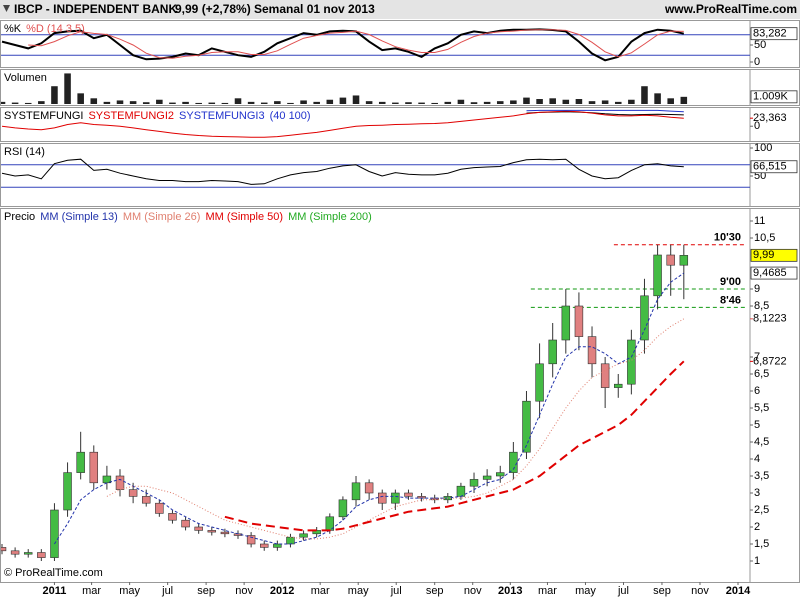  What do you see at coordinates (770, 34) in the screenshot?
I see `last-value-label: 83,282` at bounding box center [770, 34].